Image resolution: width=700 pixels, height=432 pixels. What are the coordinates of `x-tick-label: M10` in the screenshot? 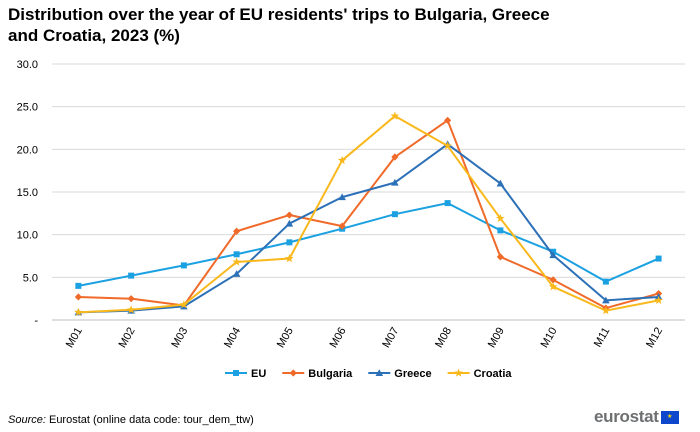 It's located at (549, 338).